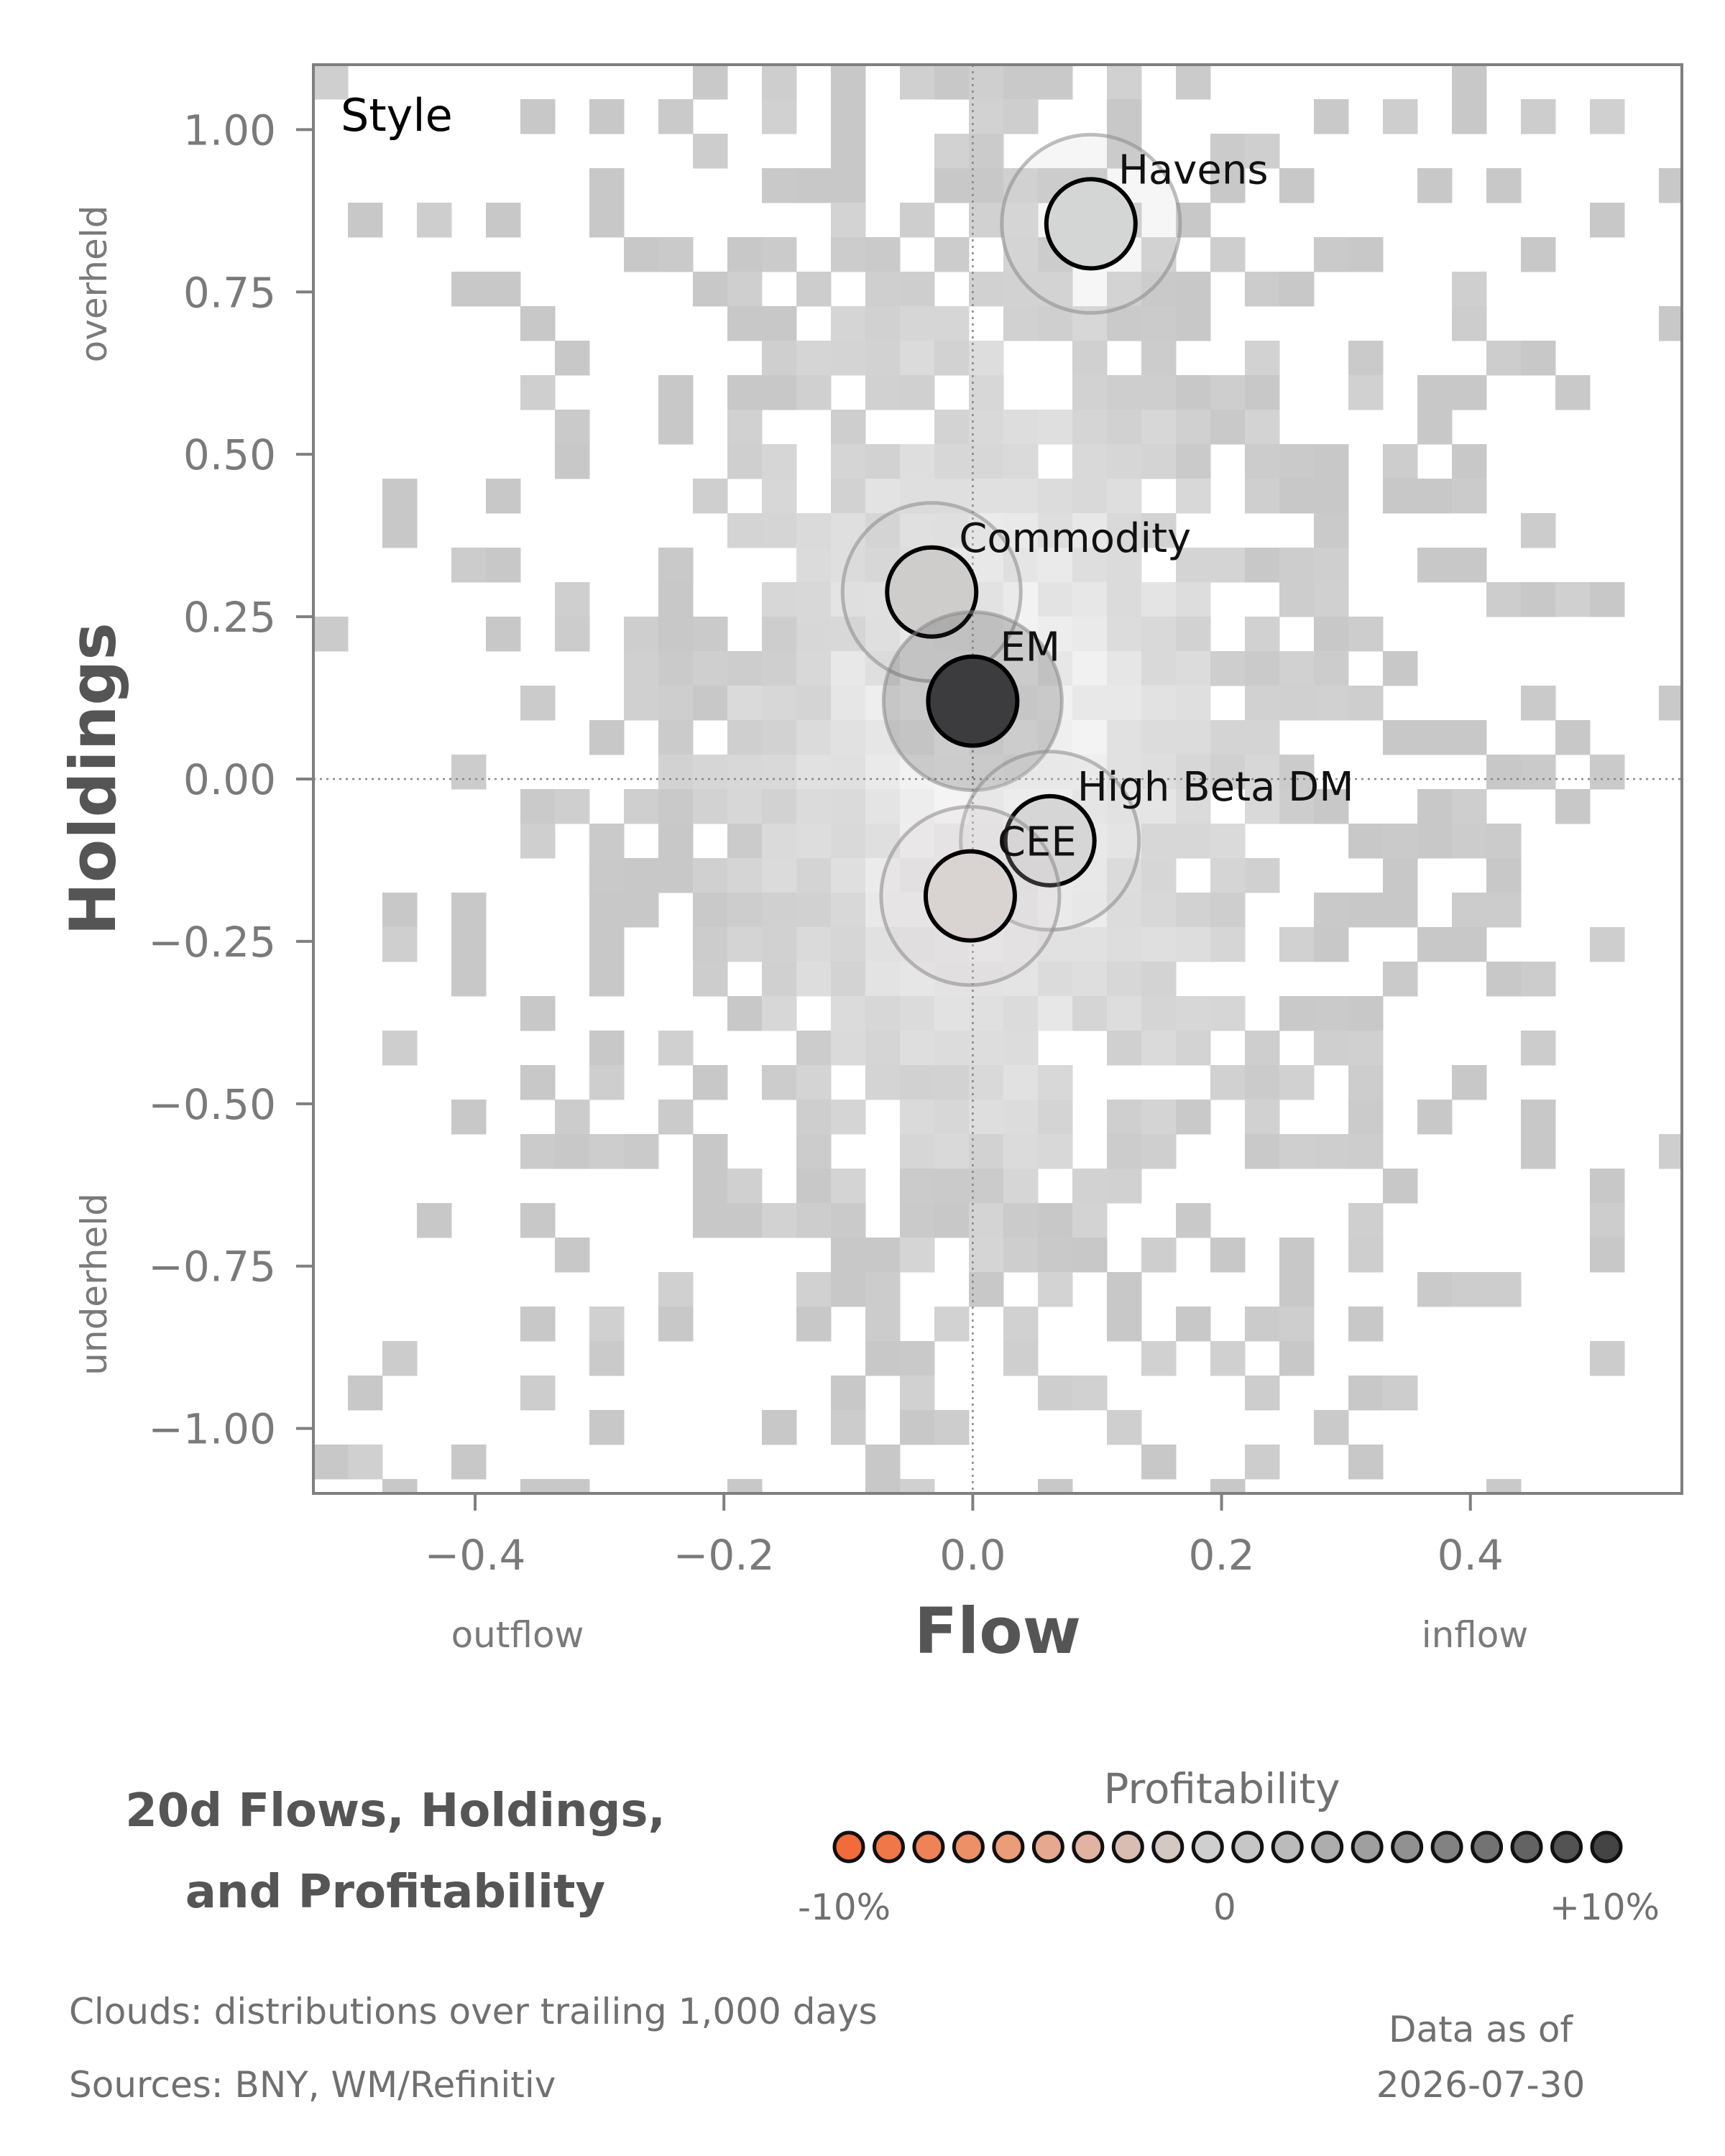  I want to click on profitability-legend, so click(1227, 1847).